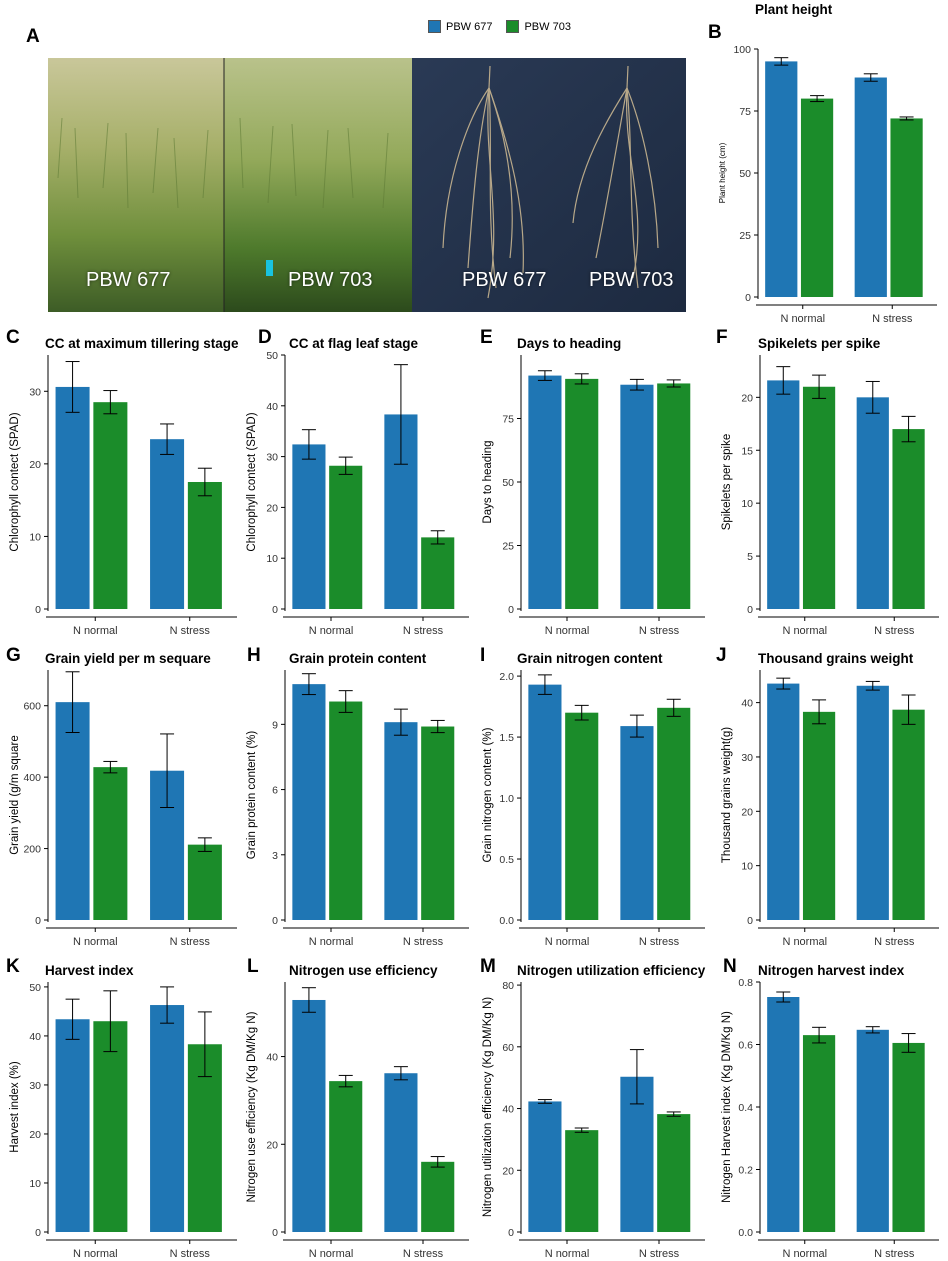  Describe the element at coordinates (506, 799) in the screenshot. I see `y-tick-label-i: 1.0` at that location.